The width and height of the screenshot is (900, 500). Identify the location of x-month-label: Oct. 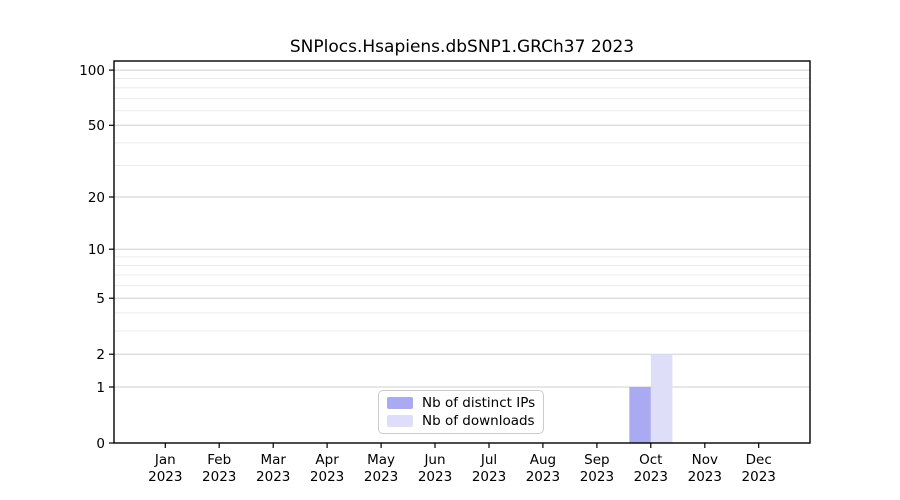
(650, 460).